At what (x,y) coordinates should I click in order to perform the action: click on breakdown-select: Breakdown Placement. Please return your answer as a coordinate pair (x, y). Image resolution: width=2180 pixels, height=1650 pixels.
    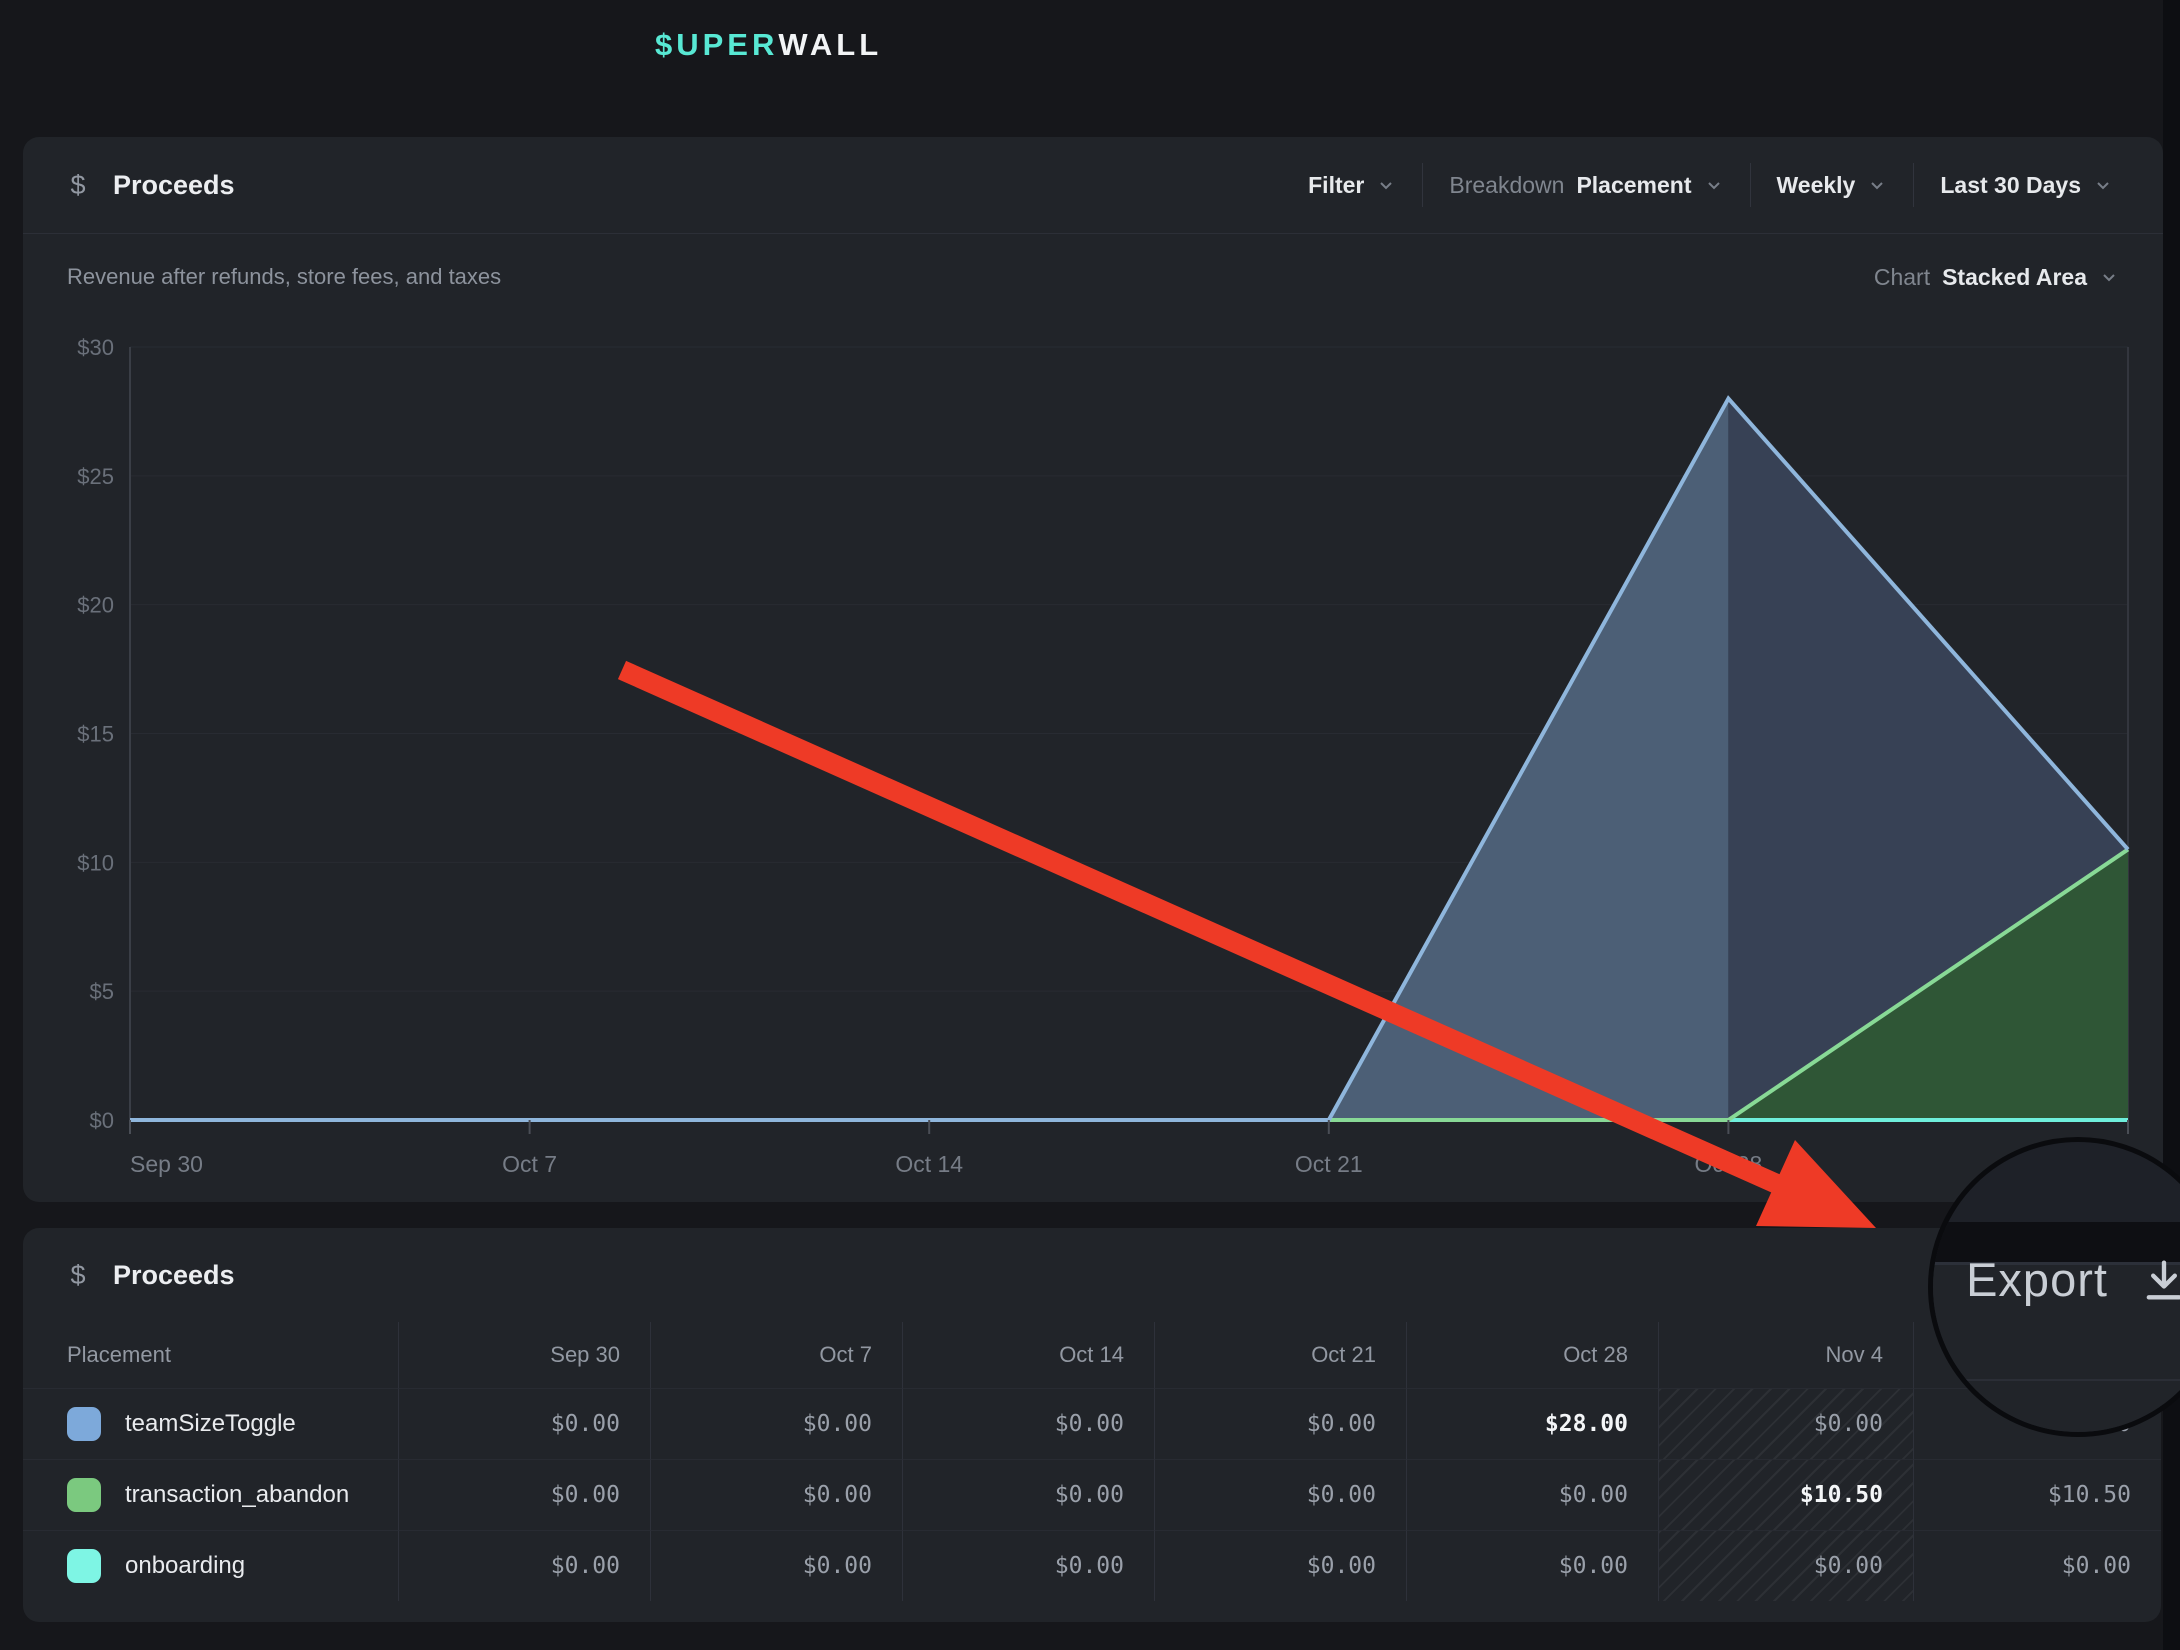
    Looking at the image, I should click on (1586, 185).